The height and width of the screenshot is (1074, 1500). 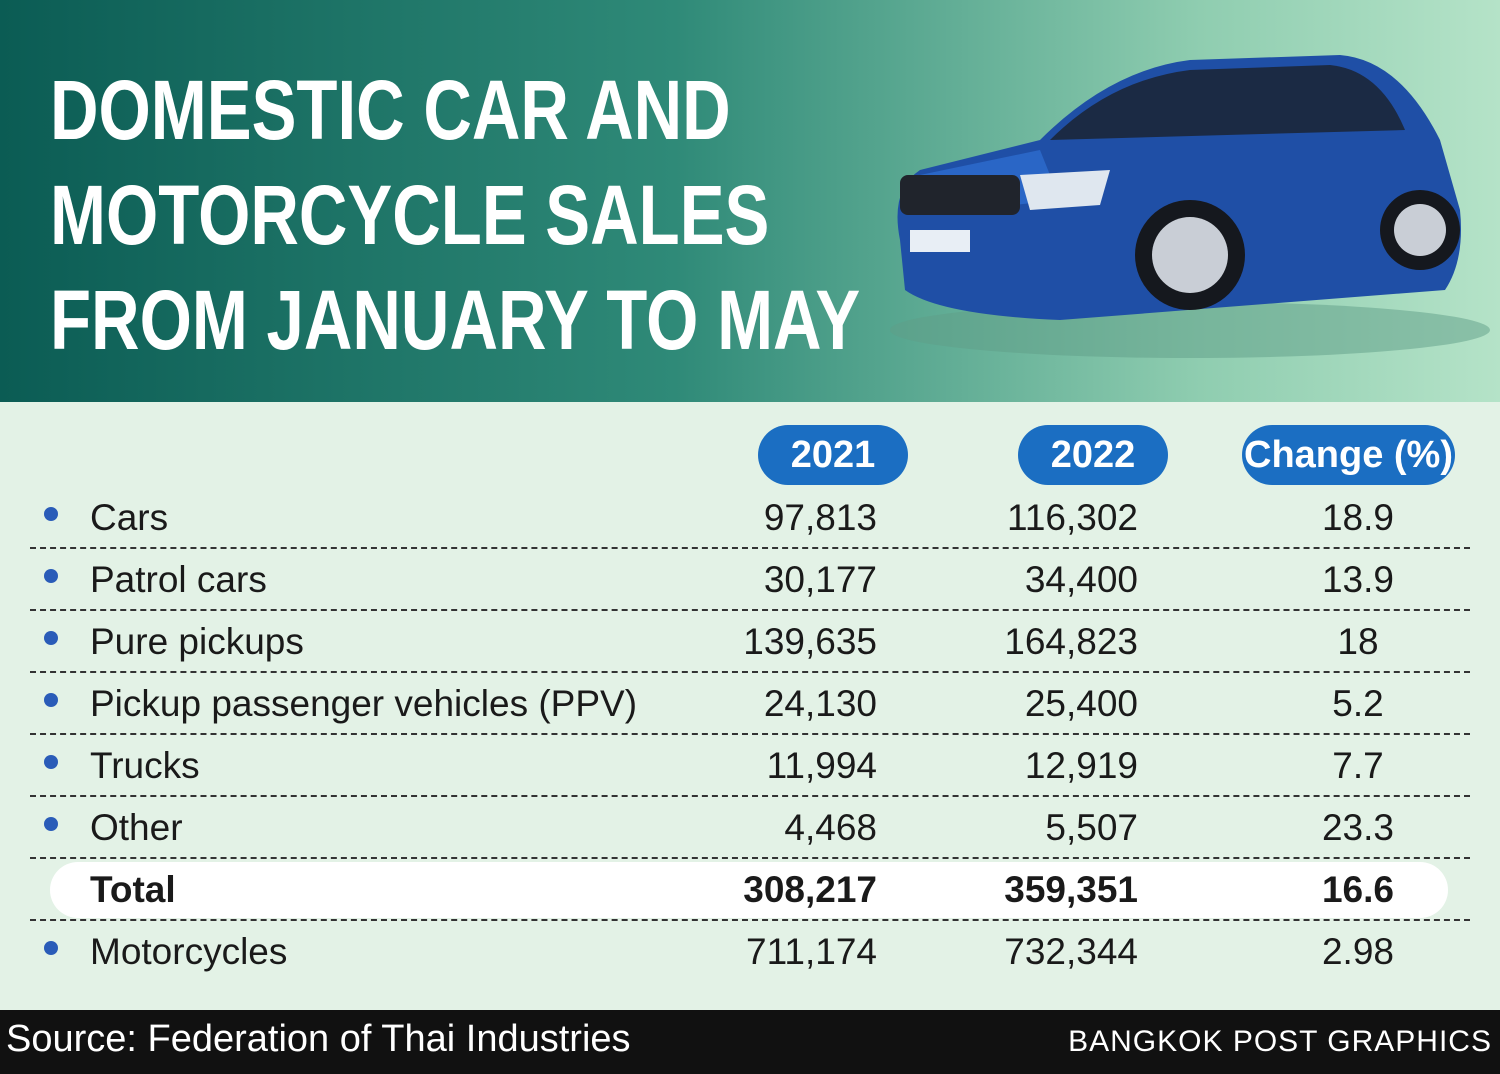 What do you see at coordinates (129, 517) in the screenshot?
I see `row-label: Cars` at bounding box center [129, 517].